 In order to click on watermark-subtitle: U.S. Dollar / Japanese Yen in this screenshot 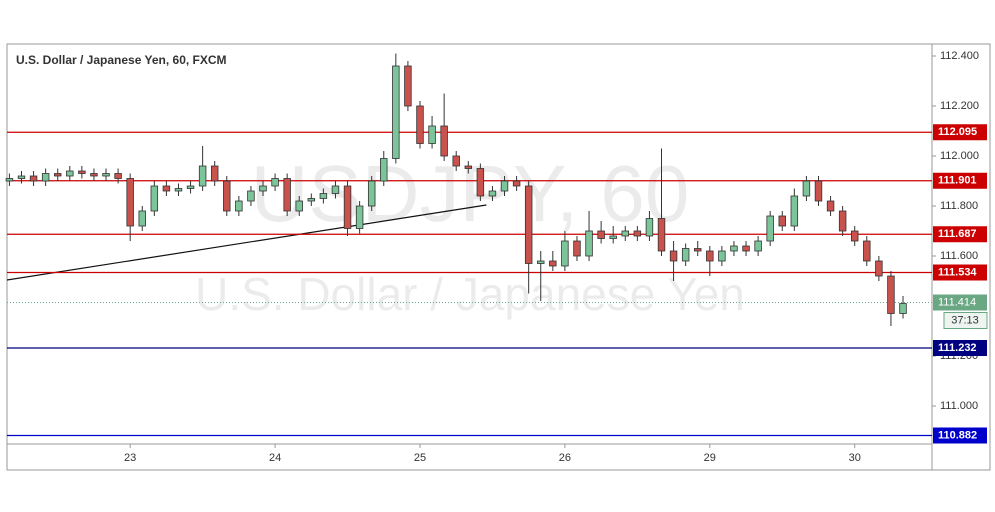, I will do `click(470, 294)`.